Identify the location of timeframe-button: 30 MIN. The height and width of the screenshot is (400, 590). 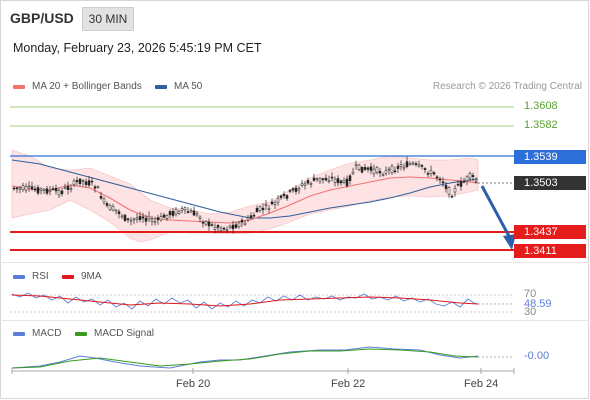
(108, 19).